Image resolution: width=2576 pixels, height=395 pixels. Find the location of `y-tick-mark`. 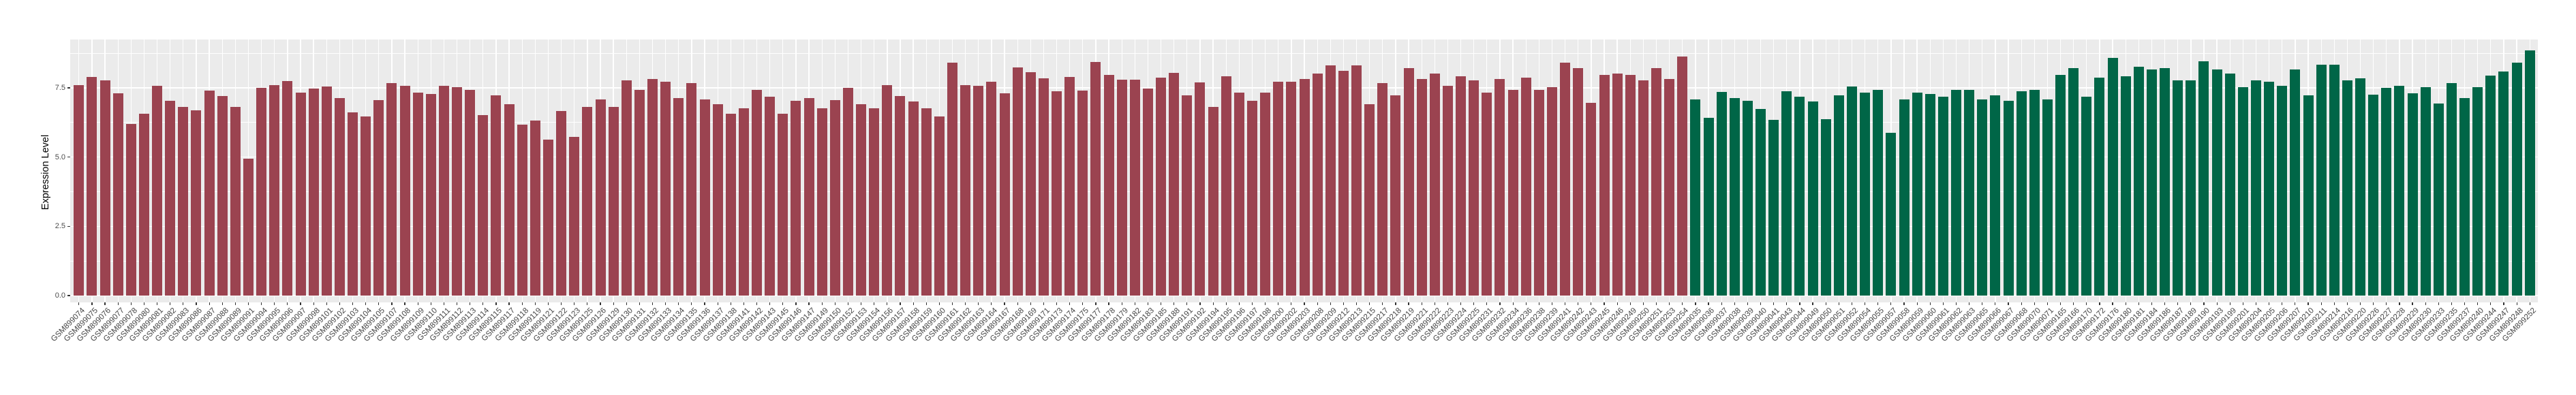

y-tick-mark is located at coordinates (68, 226).